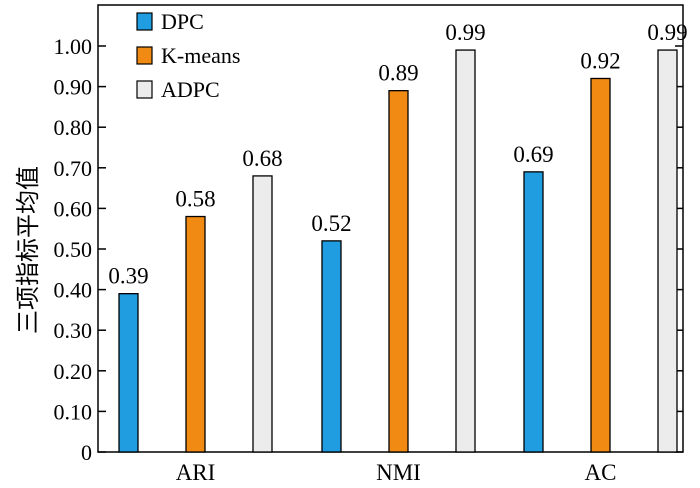  Describe the element at coordinates (196, 472) in the screenshot. I see `x-tick-label: ARI` at that location.